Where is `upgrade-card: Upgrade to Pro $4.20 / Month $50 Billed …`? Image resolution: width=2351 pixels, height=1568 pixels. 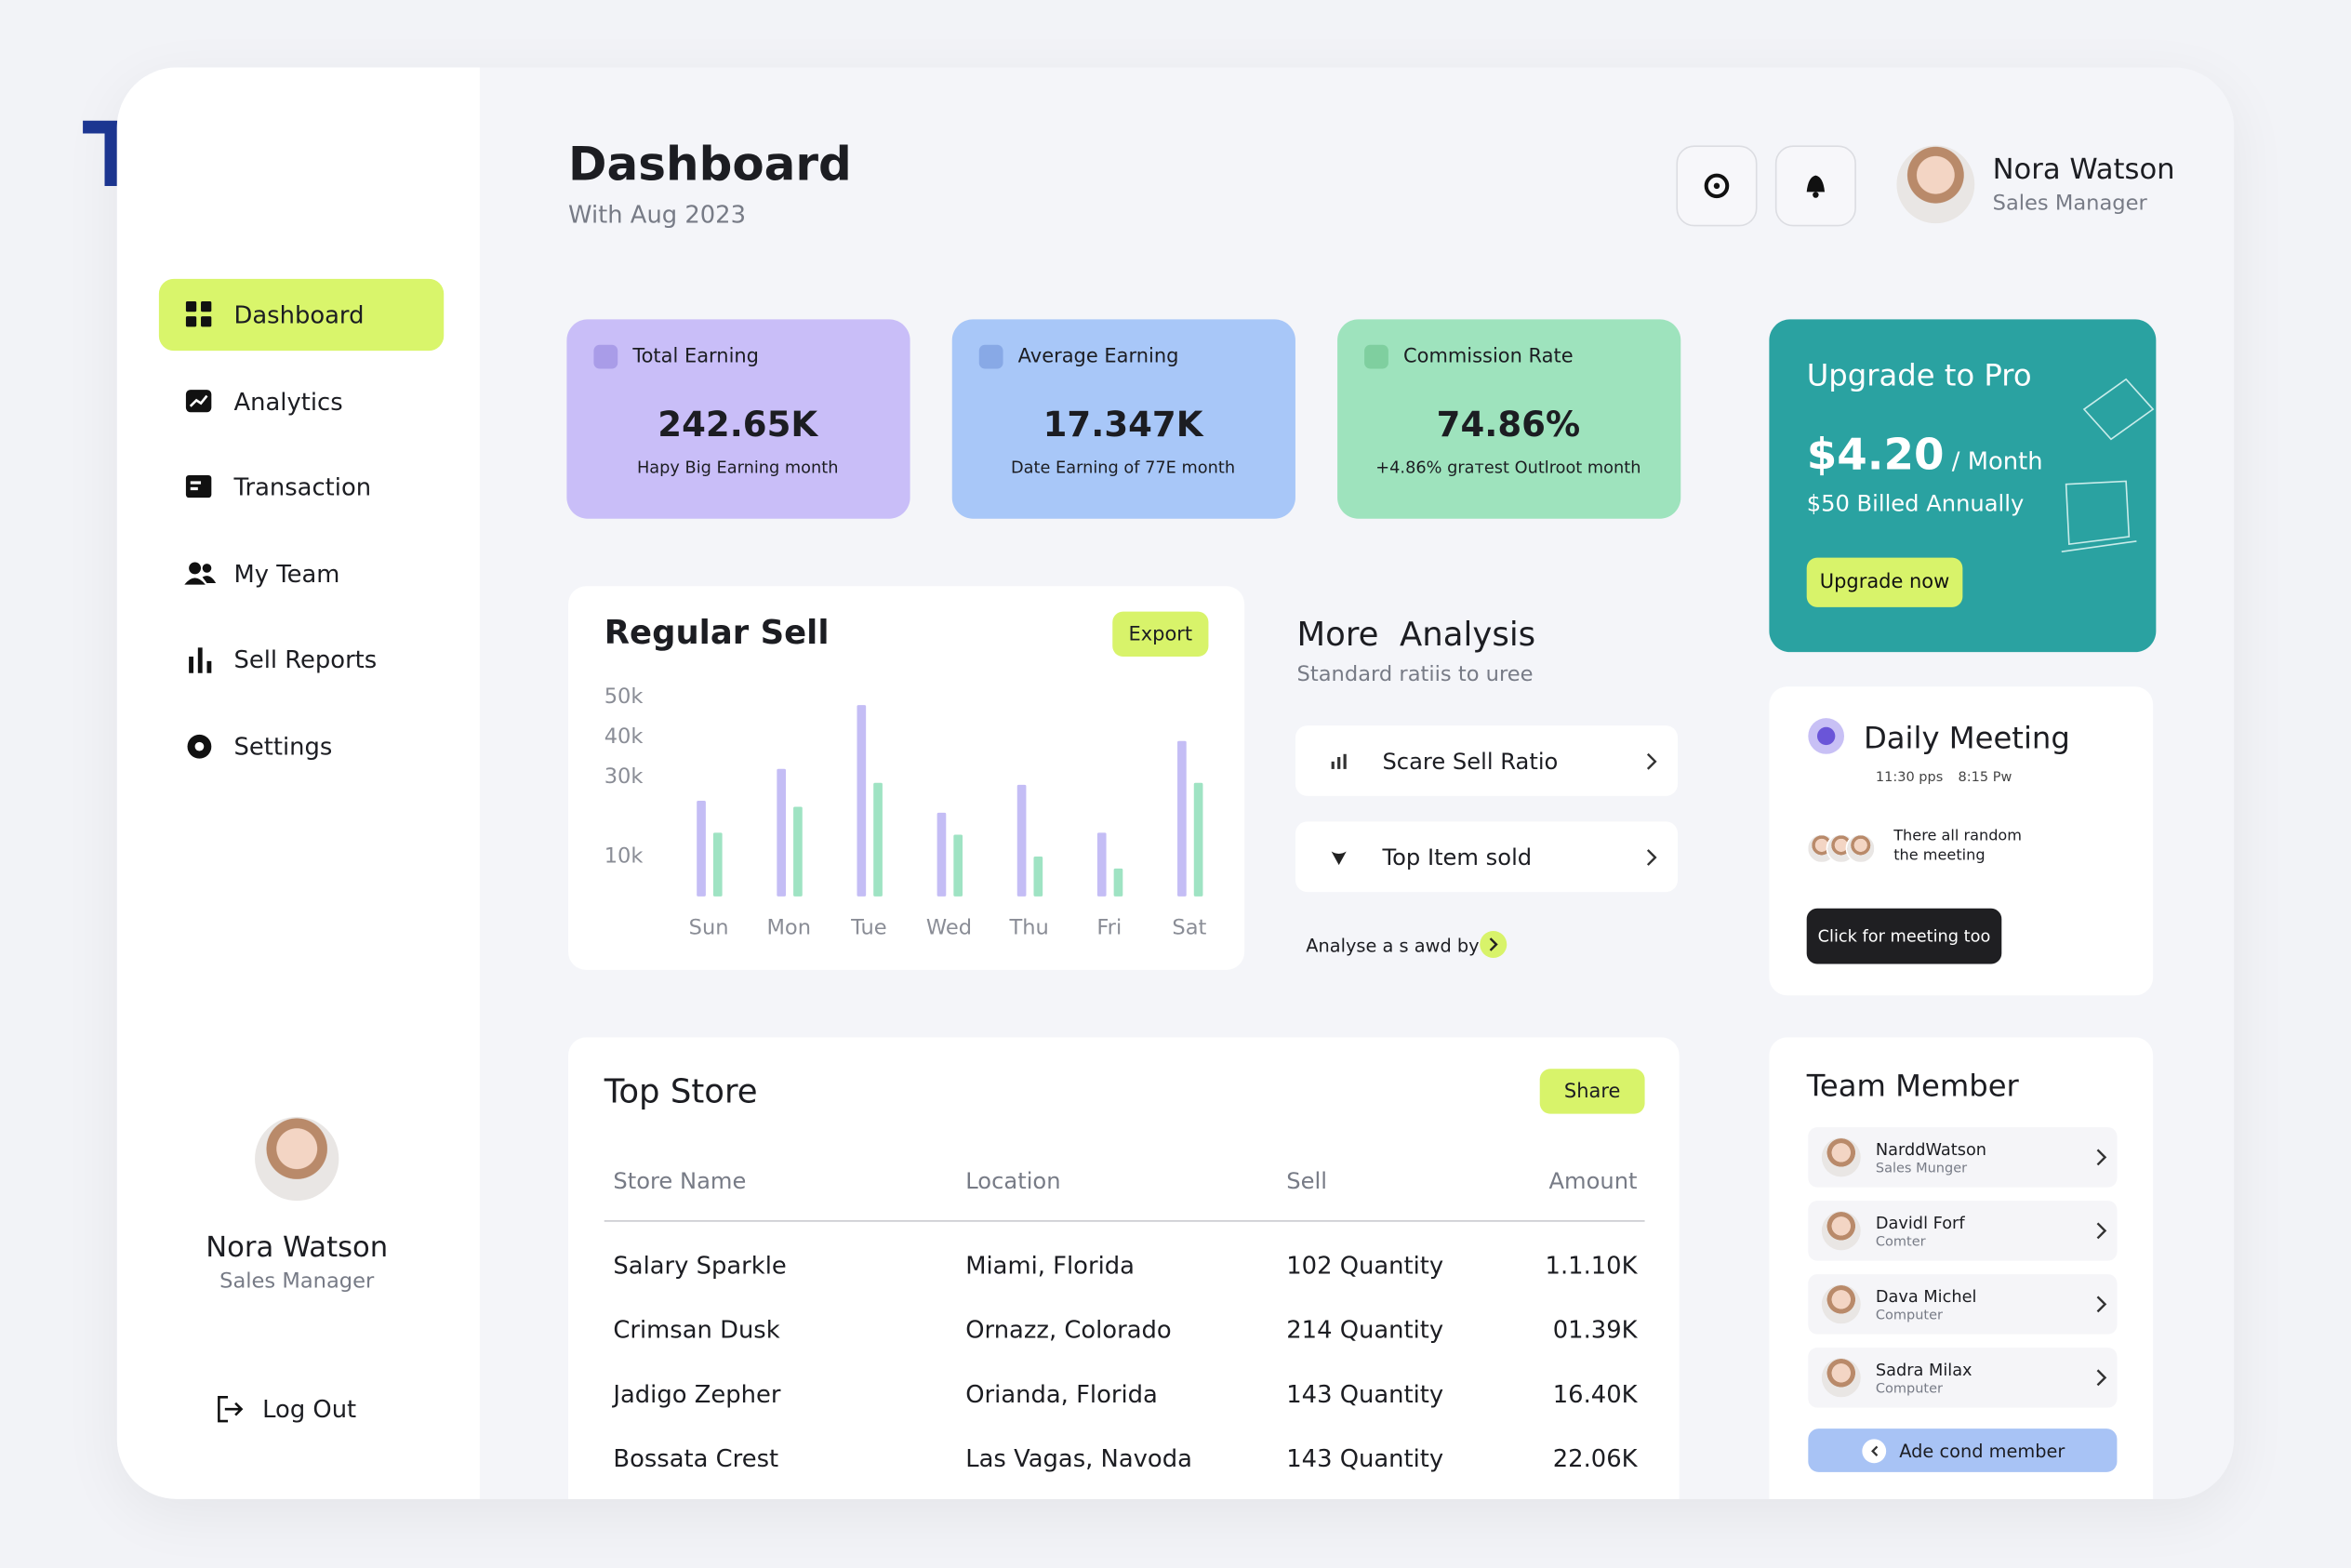
upgrade-card: Upgrade to Pro $4.20 / Month $50 Billed … is located at coordinates (1963, 486).